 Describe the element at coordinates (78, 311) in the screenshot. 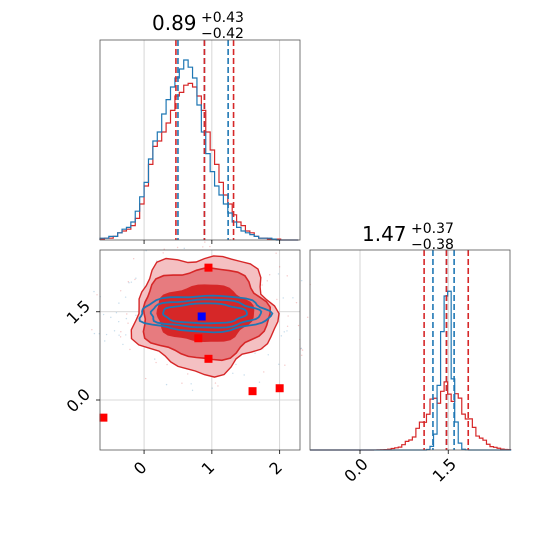

I see `joint-y-tick-label: 1.5` at that location.